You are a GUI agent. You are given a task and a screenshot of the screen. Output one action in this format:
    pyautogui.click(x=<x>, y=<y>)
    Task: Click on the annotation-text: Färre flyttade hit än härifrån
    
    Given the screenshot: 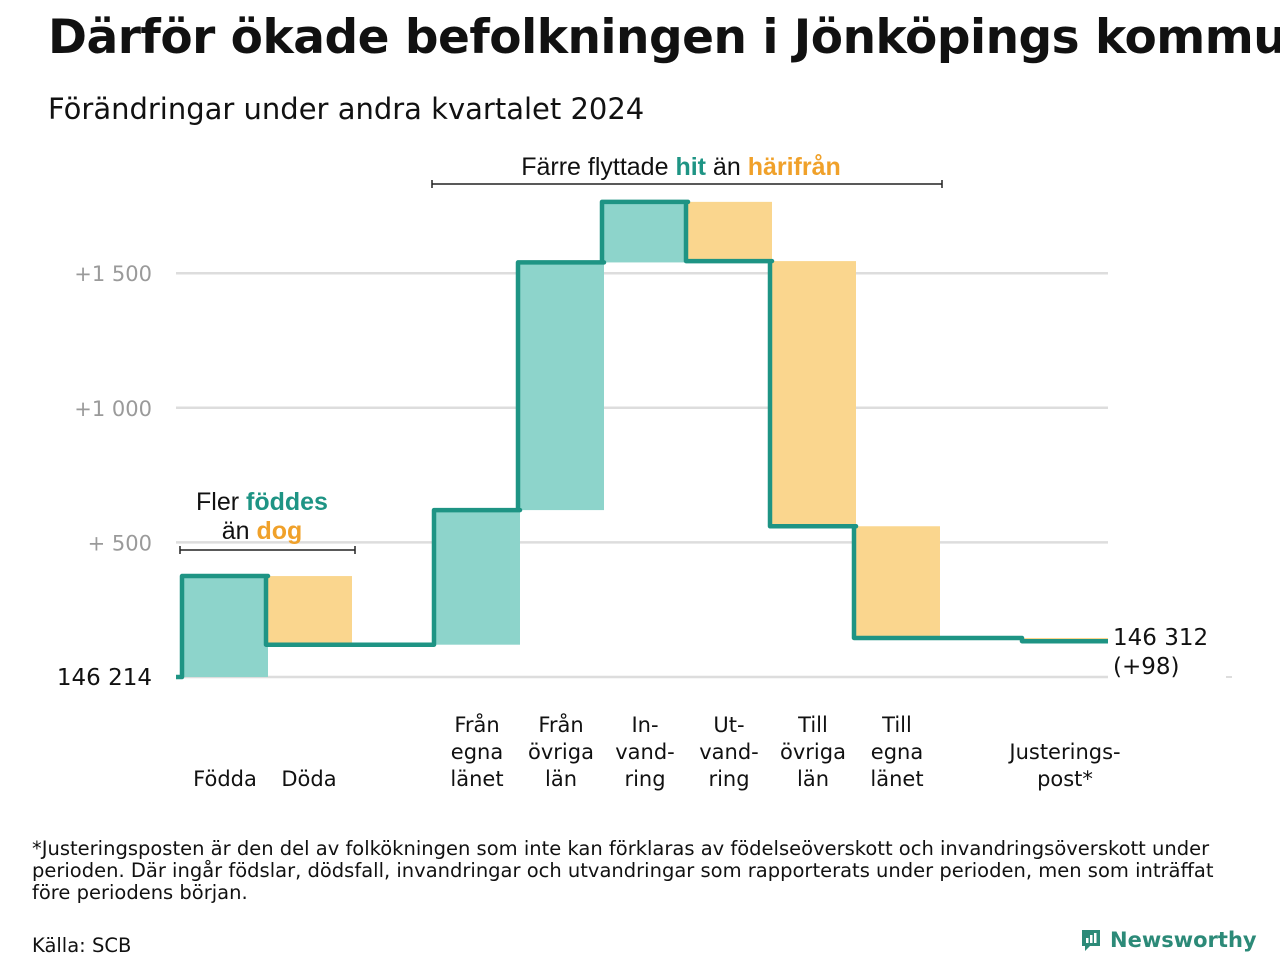 What is the action you would take?
    pyautogui.click(x=681, y=167)
    